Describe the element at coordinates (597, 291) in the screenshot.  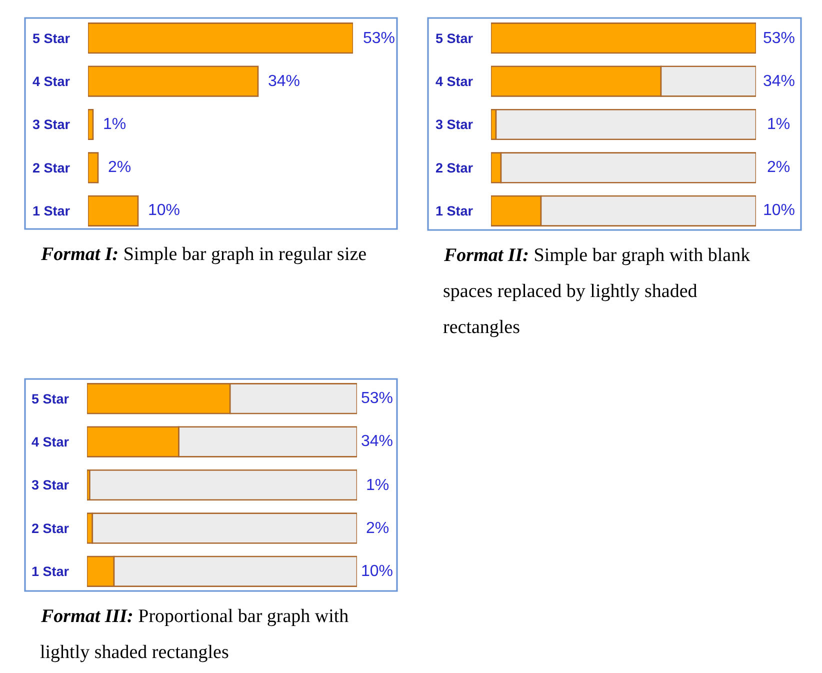
I see `text: Format II: Simple bar graph with blank spaces replaced by lightly shaded rectangles` at that location.